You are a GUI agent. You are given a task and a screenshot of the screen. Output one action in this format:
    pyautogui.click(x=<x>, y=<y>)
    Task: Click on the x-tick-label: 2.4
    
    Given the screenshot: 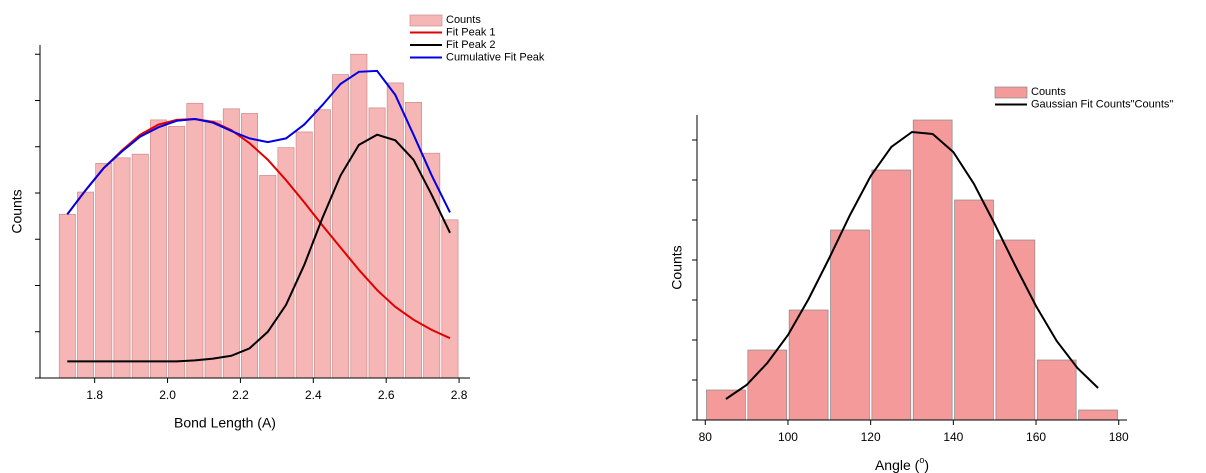 What is the action you would take?
    pyautogui.click(x=313, y=395)
    